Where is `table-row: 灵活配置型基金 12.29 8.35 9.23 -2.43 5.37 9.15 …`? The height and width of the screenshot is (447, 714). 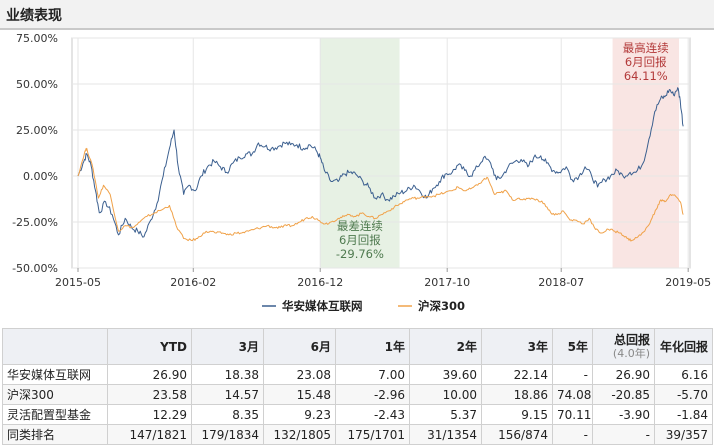 table-row: 灵活配置型基金 12.29 8.35 9.23 -2.43 5.37 9.15 … is located at coordinates (357, 414).